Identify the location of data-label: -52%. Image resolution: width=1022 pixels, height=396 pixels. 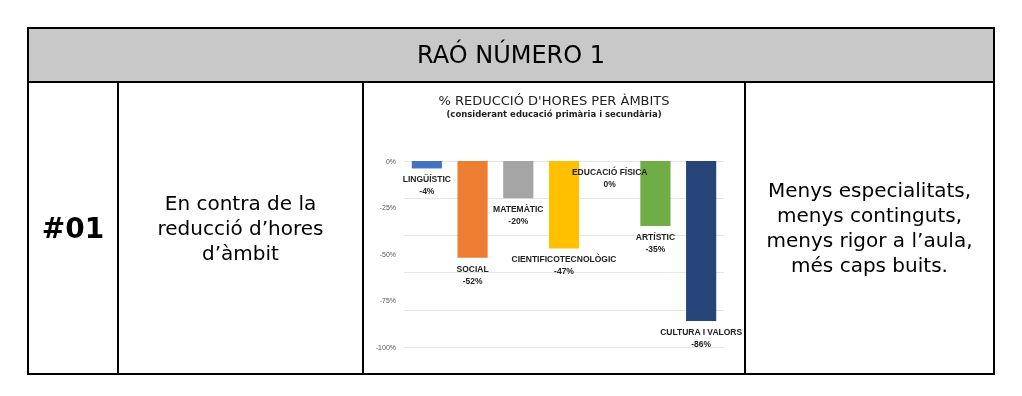
(472, 280).